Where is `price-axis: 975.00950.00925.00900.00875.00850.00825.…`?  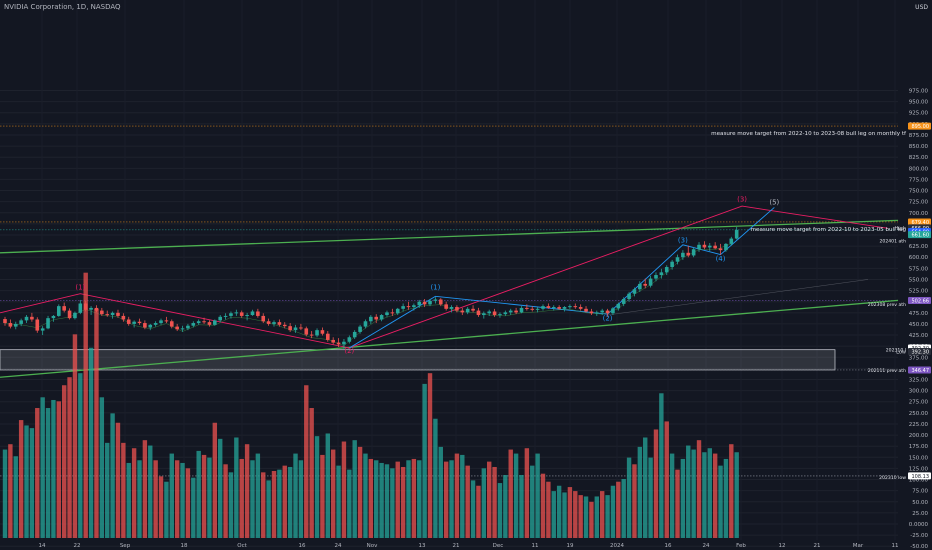 price-axis: 975.00950.00925.00900.00875.00850.00825.… is located at coordinates (919, 319).